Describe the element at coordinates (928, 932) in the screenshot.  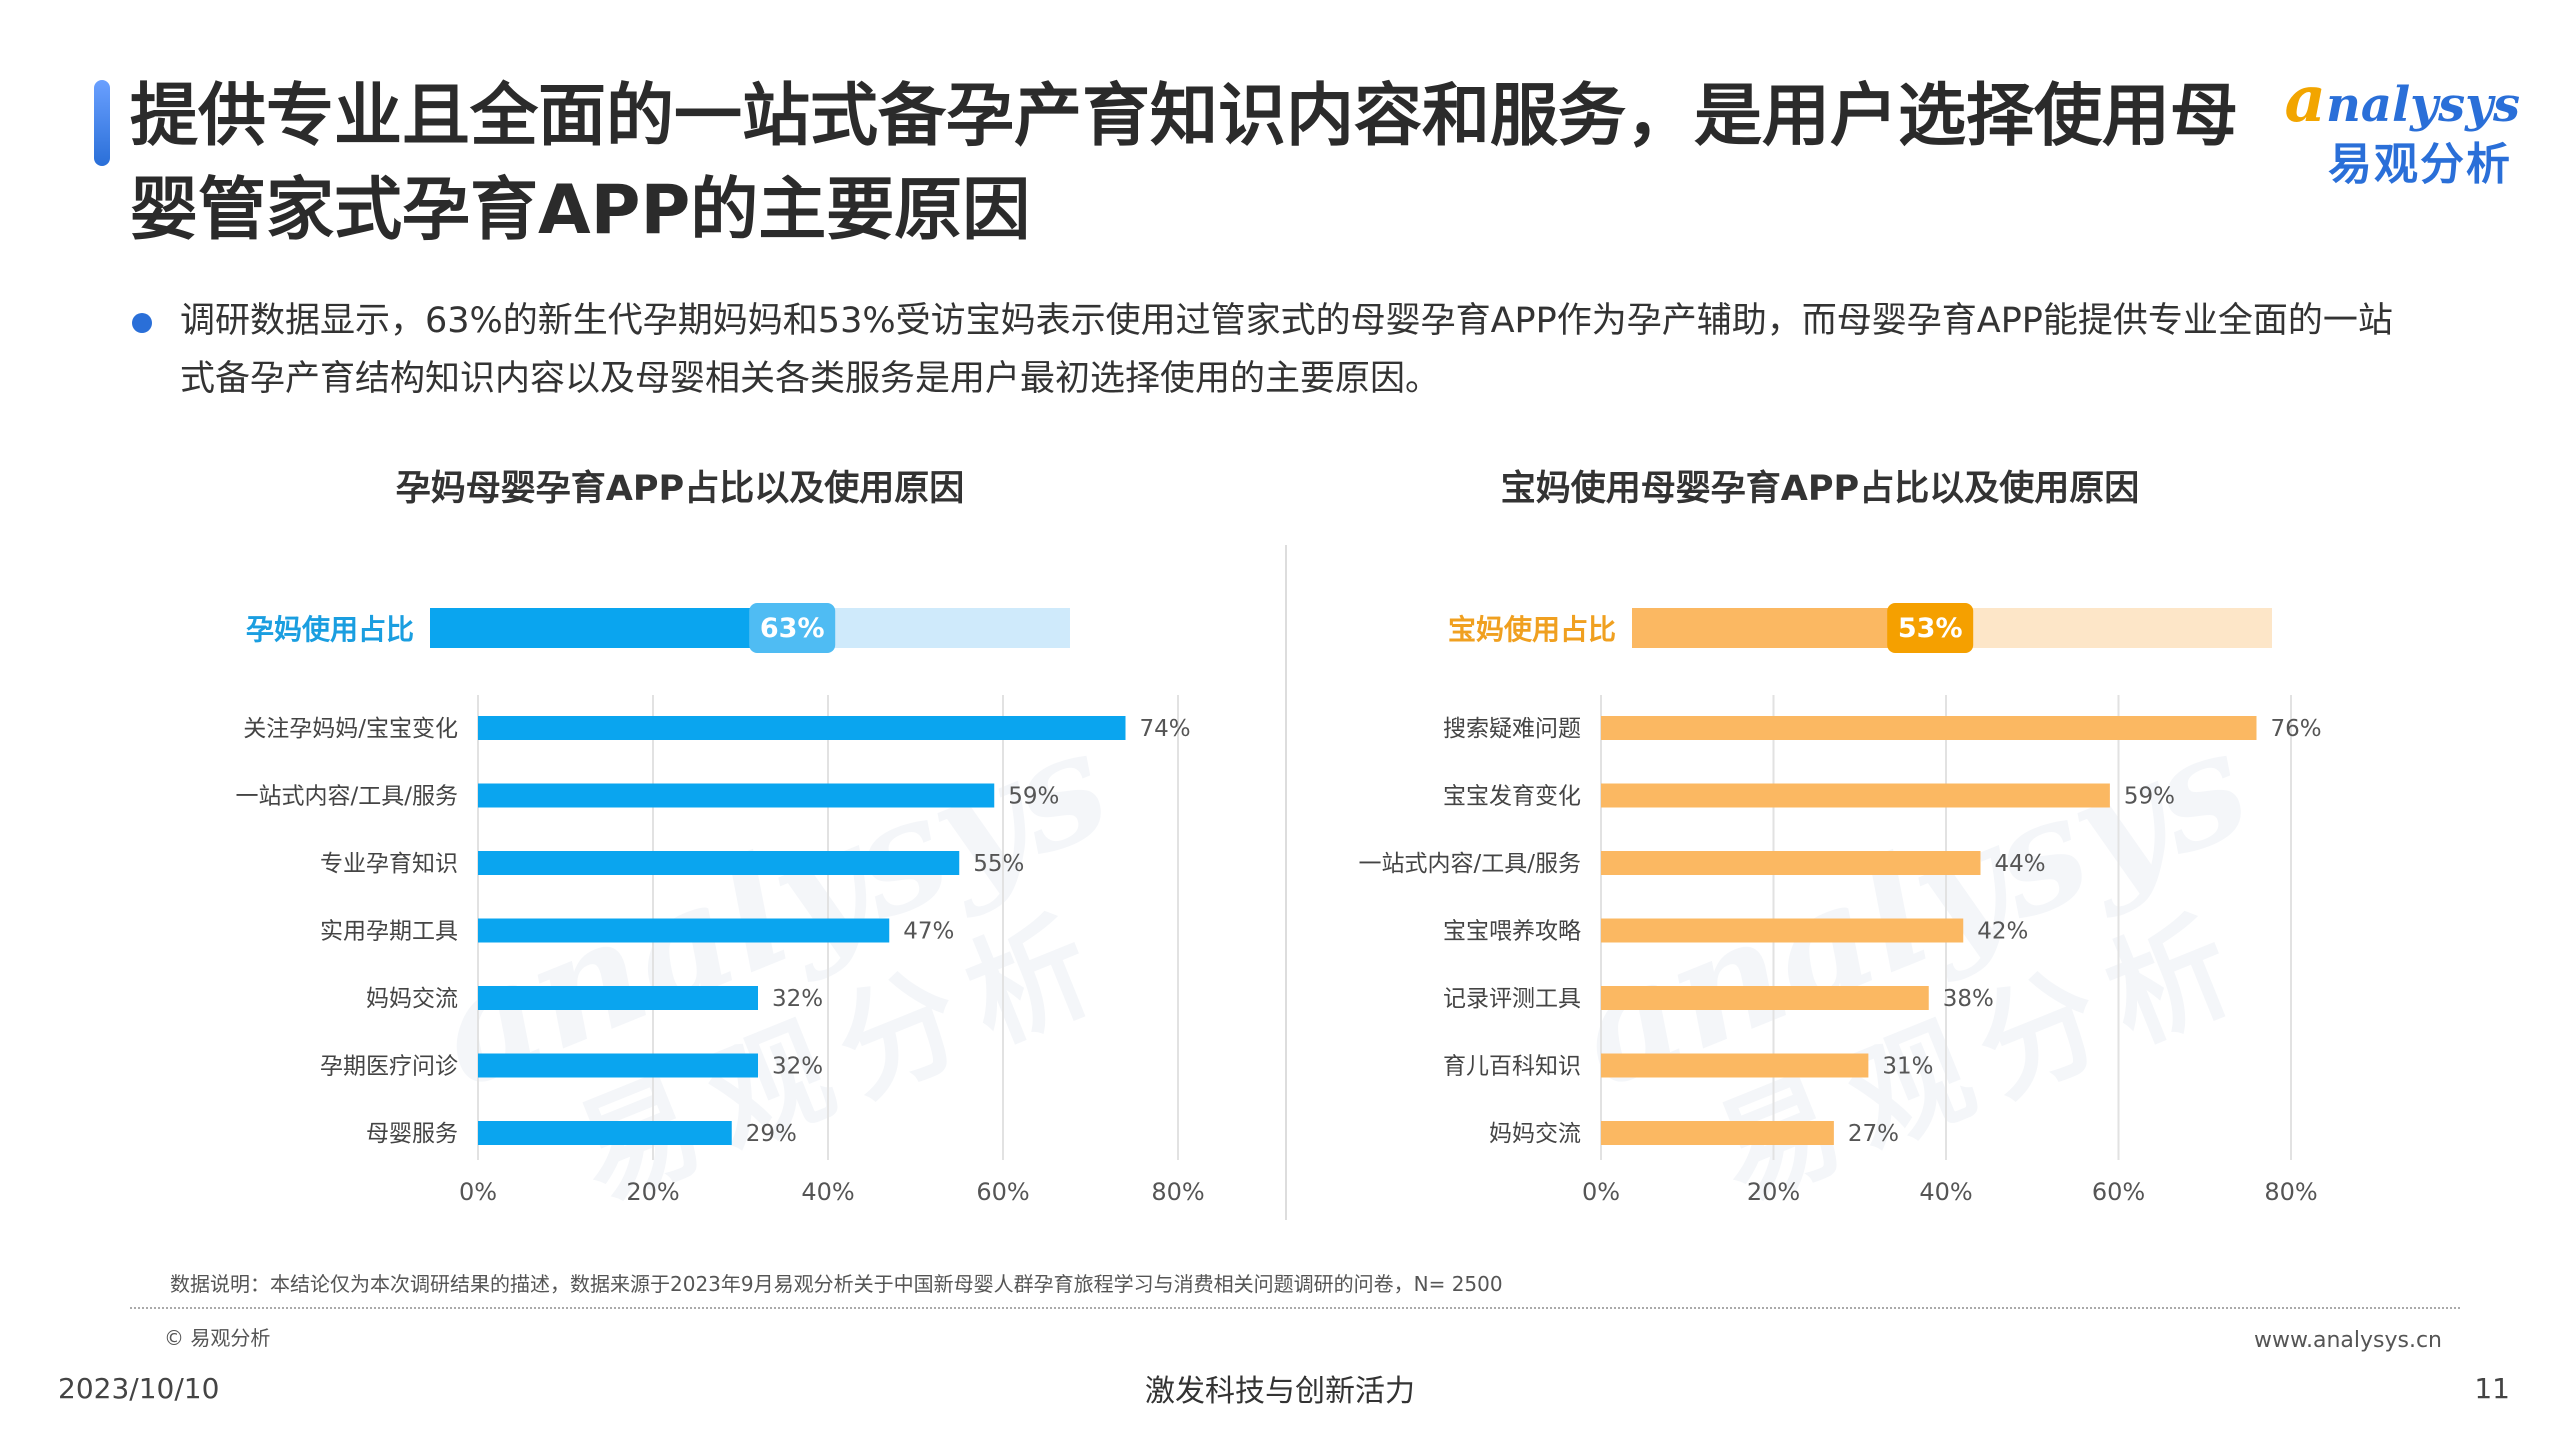
I see `value-label: 47%` at that location.